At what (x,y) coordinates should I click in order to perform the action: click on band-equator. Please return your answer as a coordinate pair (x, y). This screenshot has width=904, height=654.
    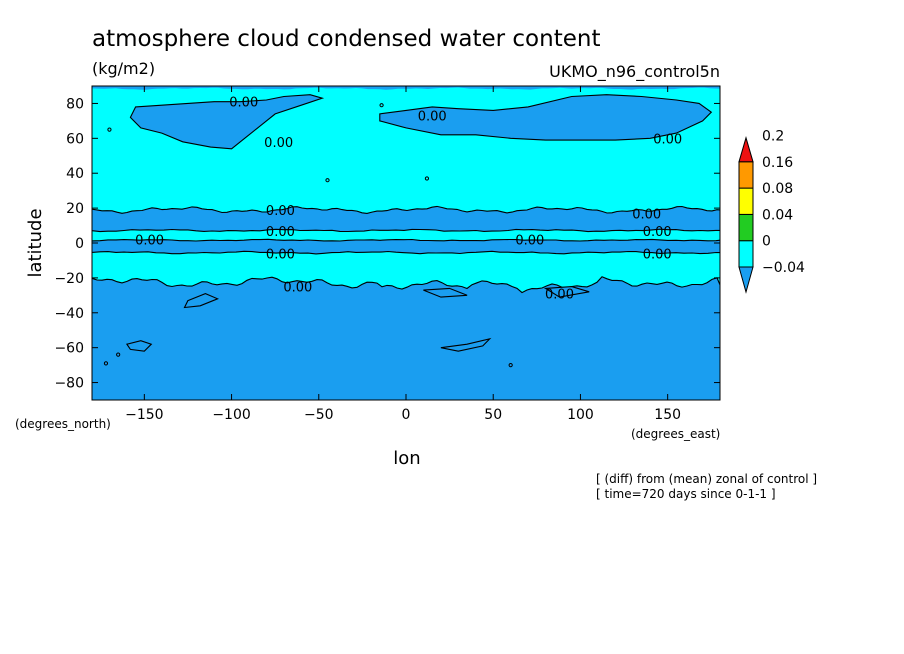
    Looking at the image, I should click on (406, 235).